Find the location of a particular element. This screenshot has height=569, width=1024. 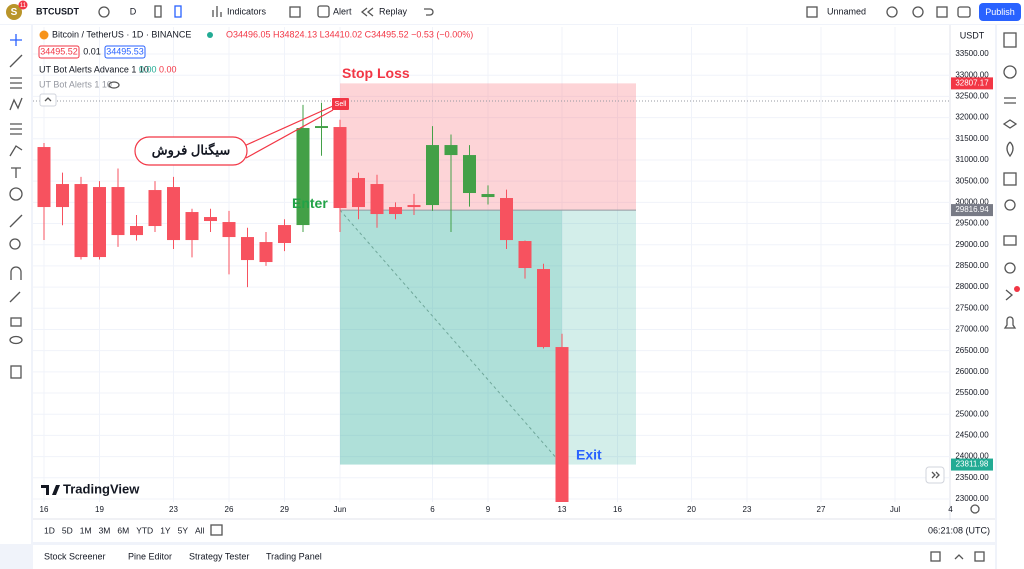

remove-tool is located at coordinates (16, 372).